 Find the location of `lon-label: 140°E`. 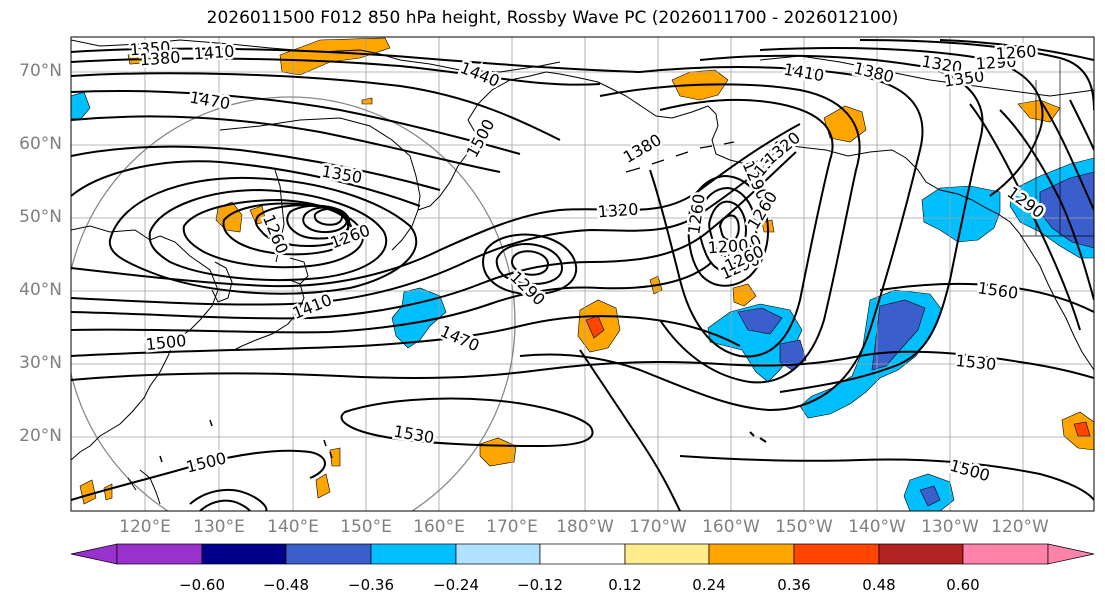

lon-label: 140°E is located at coordinates (293, 527).